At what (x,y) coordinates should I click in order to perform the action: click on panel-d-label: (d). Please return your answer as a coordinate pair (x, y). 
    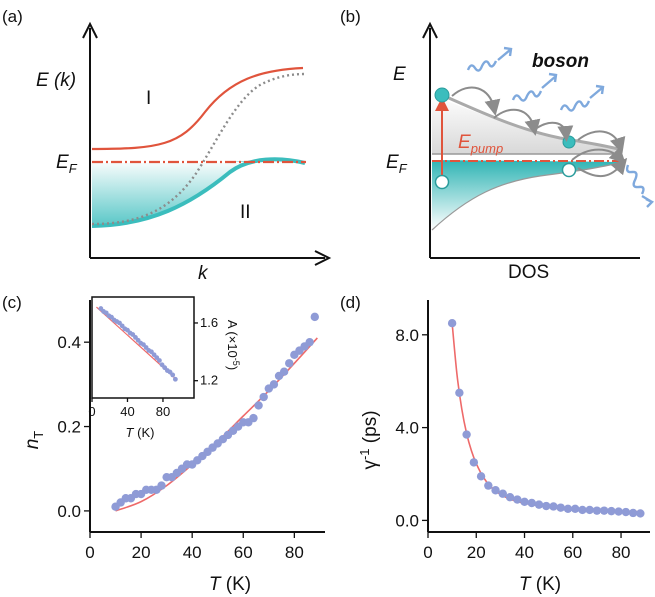
    Looking at the image, I should click on (350, 302).